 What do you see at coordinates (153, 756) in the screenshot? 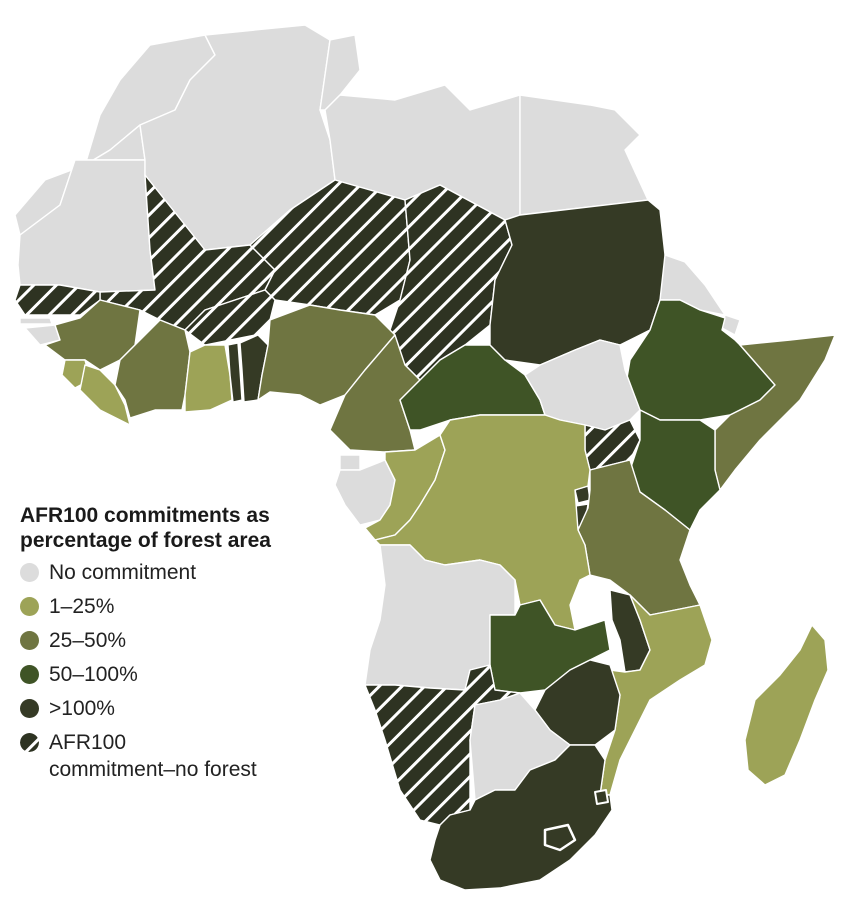
I see `legend-label-no-forest: AFR100 commitment–no forest` at bounding box center [153, 756].